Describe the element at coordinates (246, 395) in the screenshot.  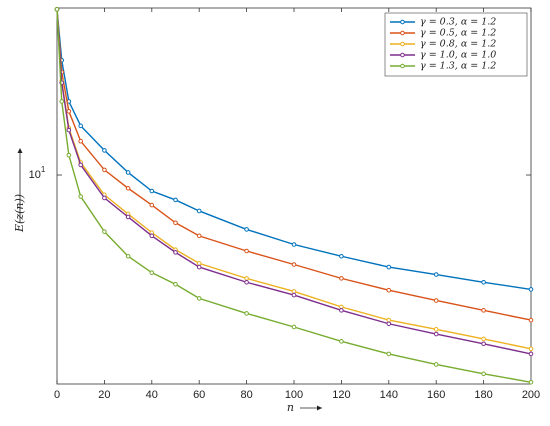
I see `x-tick-label: 80` at that location.